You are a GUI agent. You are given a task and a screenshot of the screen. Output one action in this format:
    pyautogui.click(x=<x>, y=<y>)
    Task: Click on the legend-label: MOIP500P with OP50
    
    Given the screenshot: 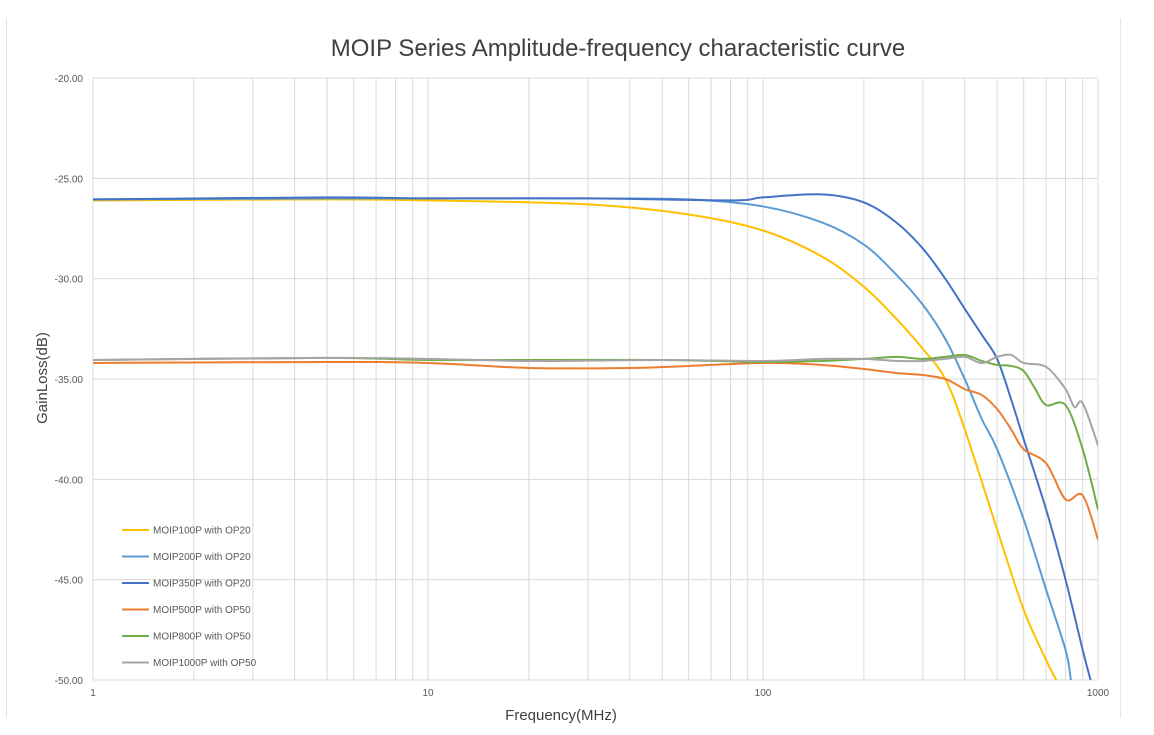 What is the action you would take?
    pyautogui.click(x=202, y=610)
    